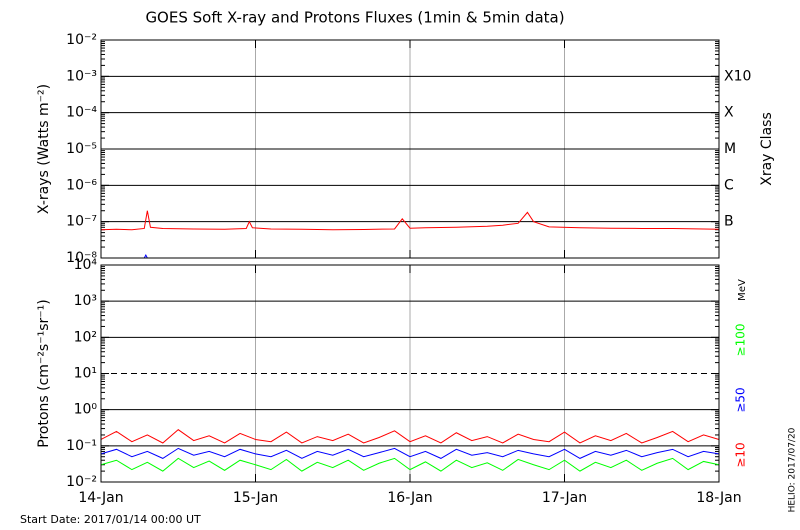 The height and width of the screenshot is (530, 800). Describe the element at coordinates (718, 498) in the screenshot. I see `x-tick-label: 18-Jan` at that location.